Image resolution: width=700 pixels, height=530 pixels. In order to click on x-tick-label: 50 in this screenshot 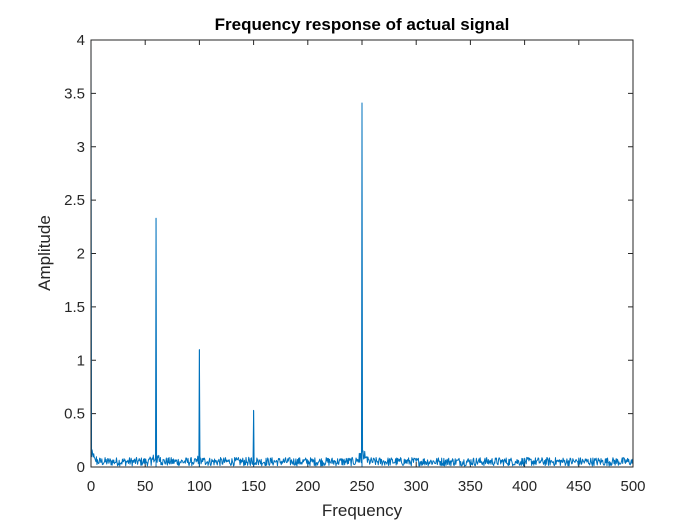, I will do `click(145, 486)`.